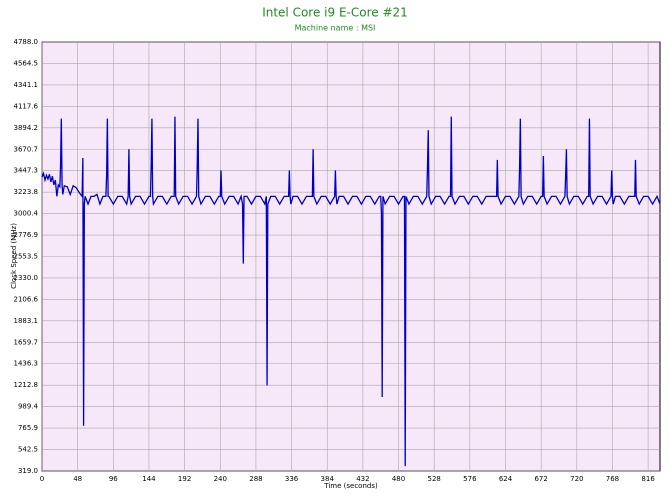 The width and height of the screenshot is (670, 503). Describe the element at coordinates (576, 479) in the screenshot. I see `x-tick-label: 720` at that location.